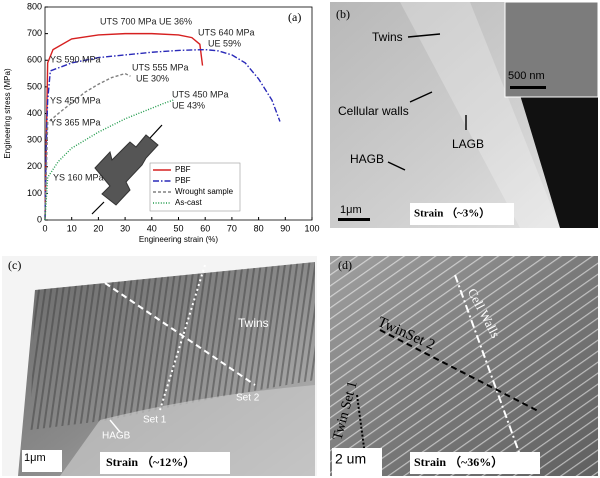  What do you see at coordinates (294, 17) in the screenshot?
I see `panel-label: (a)` at bounding box center [294, 17].